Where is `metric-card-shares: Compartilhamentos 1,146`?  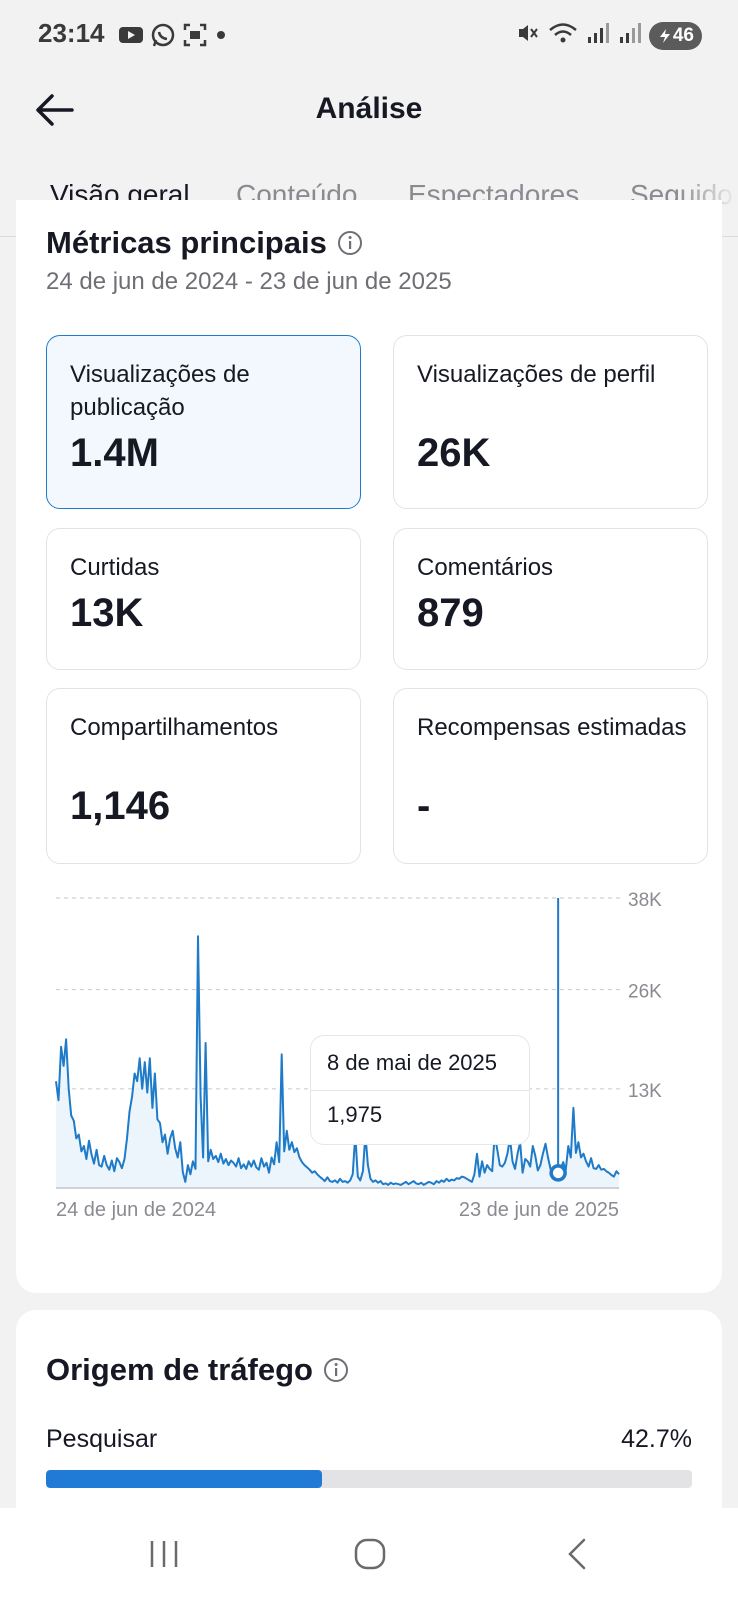 metric-card-shares: Compartilhamentos 1,146 is located at coordinates (203, 776).